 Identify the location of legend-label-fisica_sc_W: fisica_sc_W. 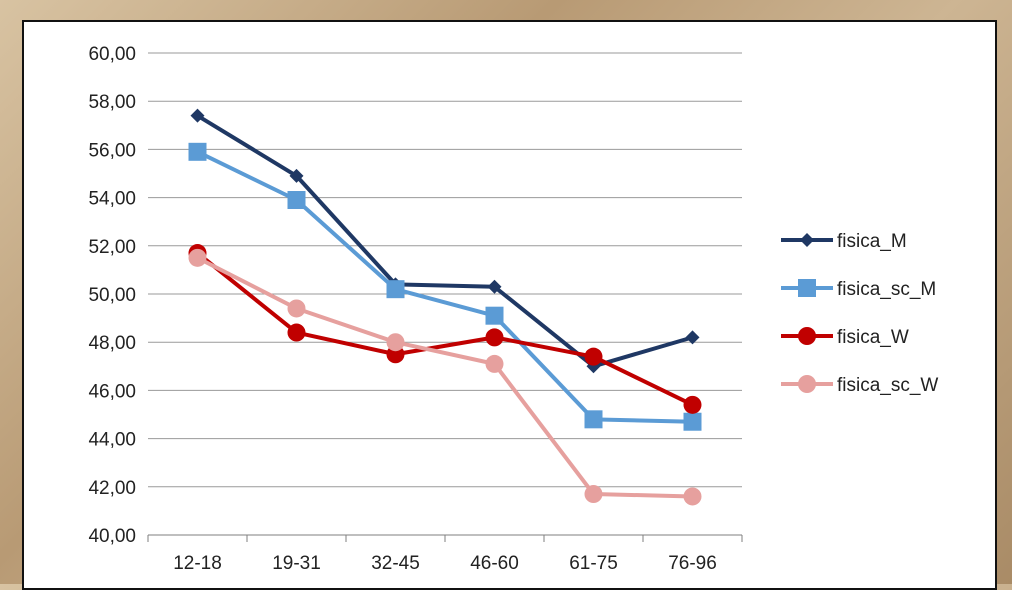
(887, 385).